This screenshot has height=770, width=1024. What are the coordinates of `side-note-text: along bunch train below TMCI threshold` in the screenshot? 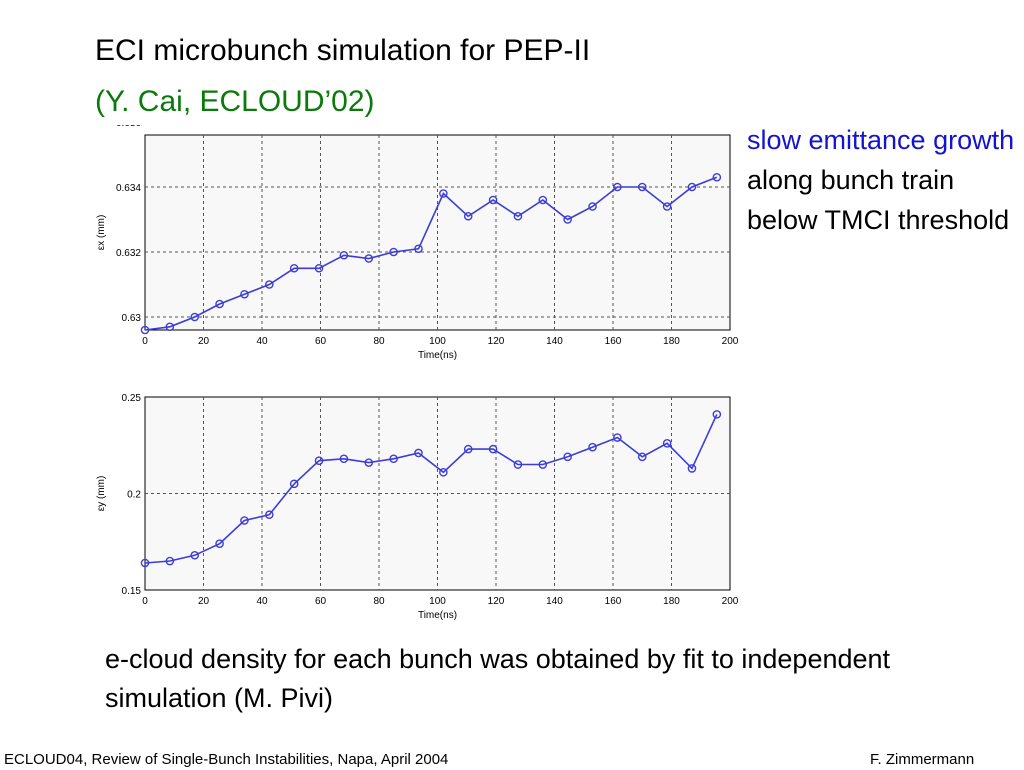 It's located at (878, 200).